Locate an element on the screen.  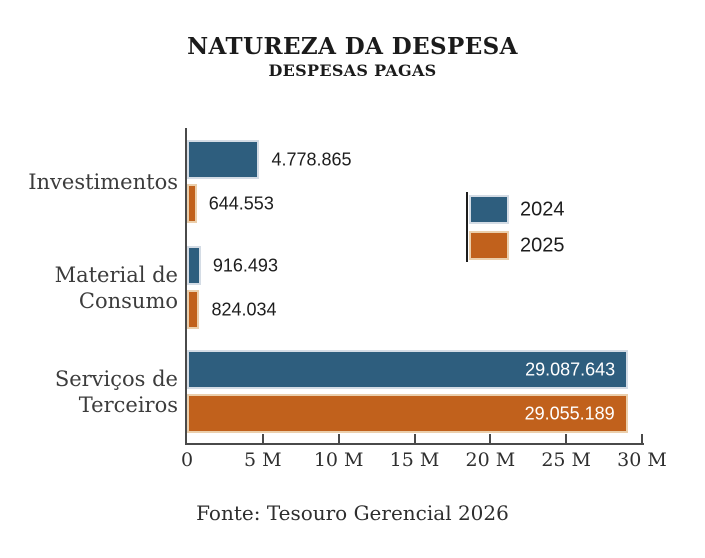
category-label-line: Material de is located at coordinates (116, 275).